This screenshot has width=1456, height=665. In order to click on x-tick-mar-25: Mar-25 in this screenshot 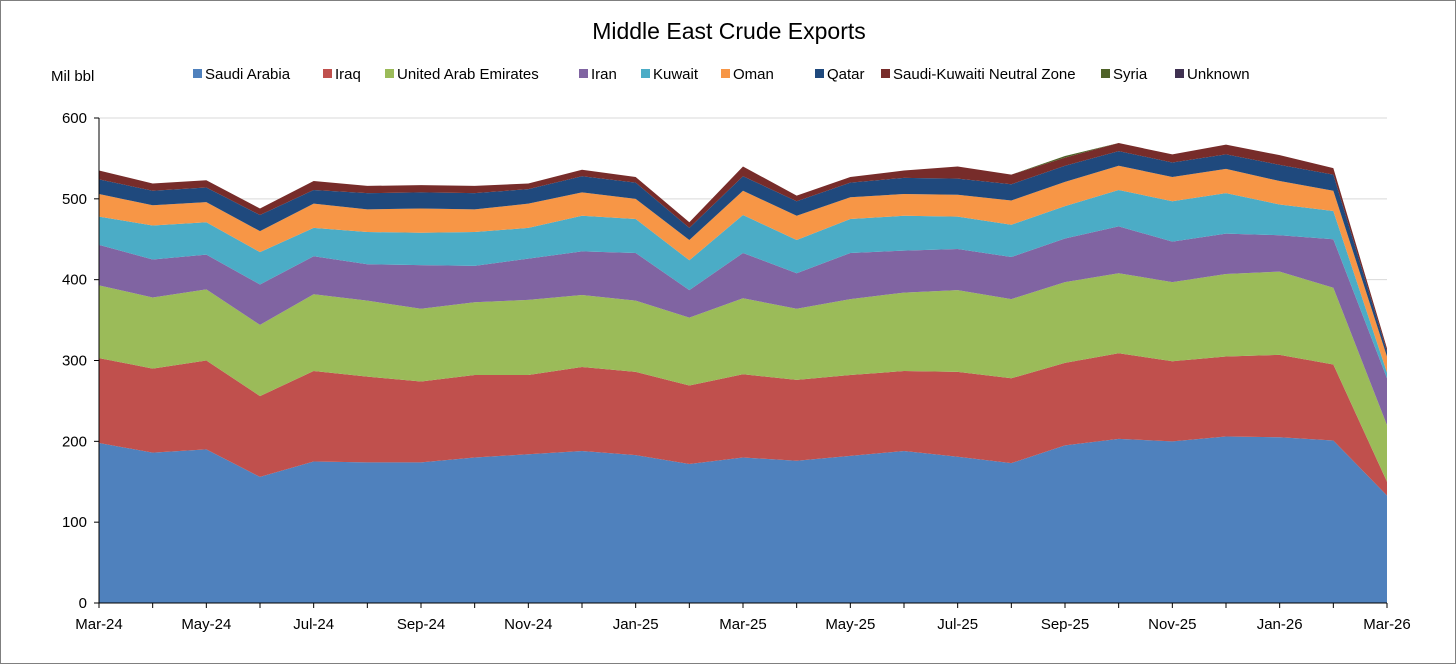, I will do `click(743, 624)`.